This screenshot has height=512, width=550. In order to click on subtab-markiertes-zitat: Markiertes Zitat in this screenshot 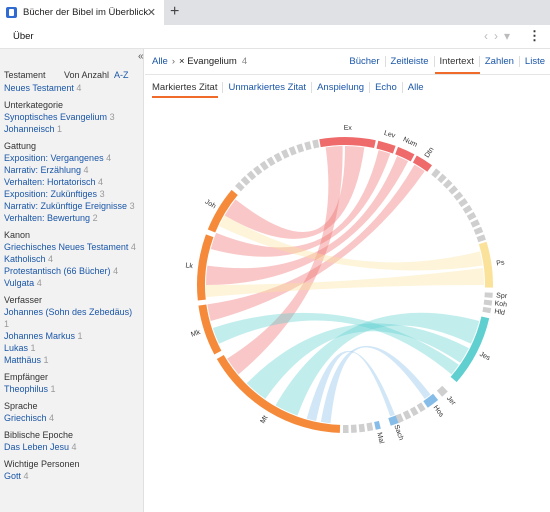, I will do `click(185, 87)`.